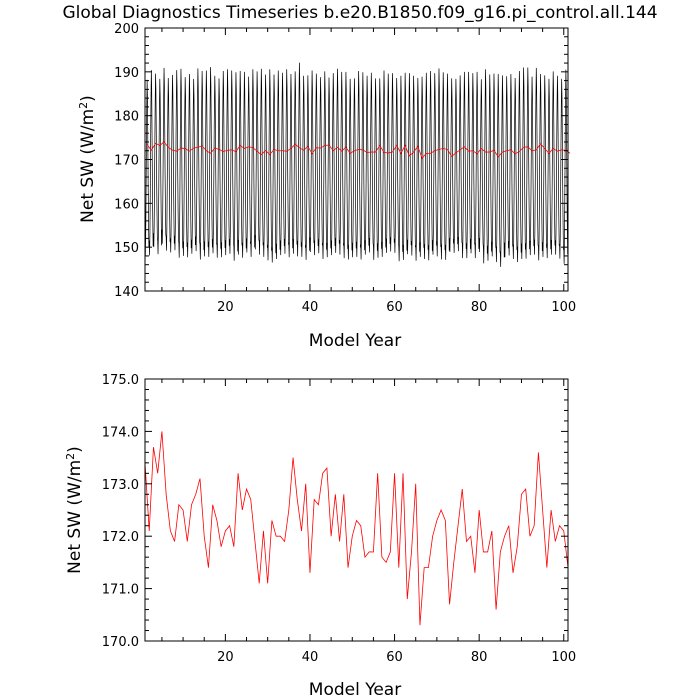 This screenshot has width=700, height=700. Describe the element at coordinates (479, 657) in the screenshot. I see `bottom-x-tick-label: 80` at that location.